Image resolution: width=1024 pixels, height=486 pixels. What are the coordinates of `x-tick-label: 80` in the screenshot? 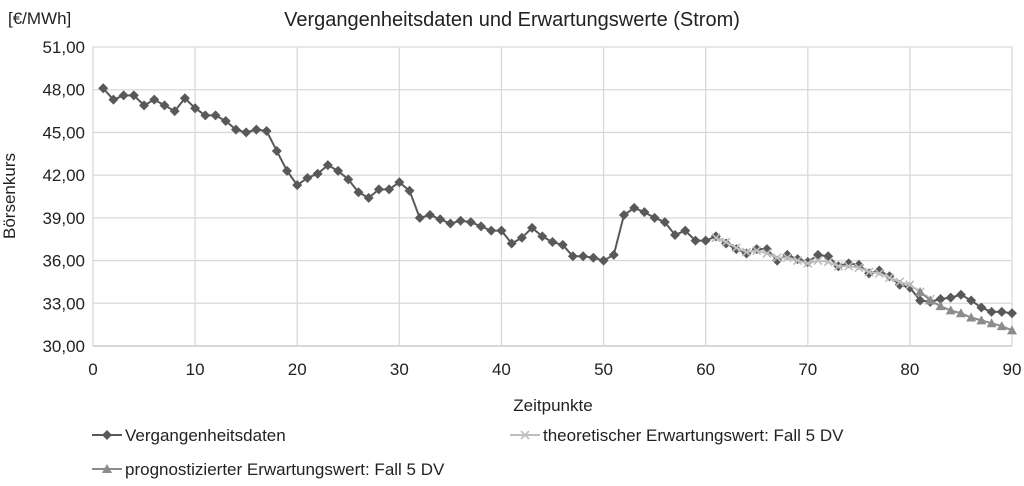 It's located at (909, 369).